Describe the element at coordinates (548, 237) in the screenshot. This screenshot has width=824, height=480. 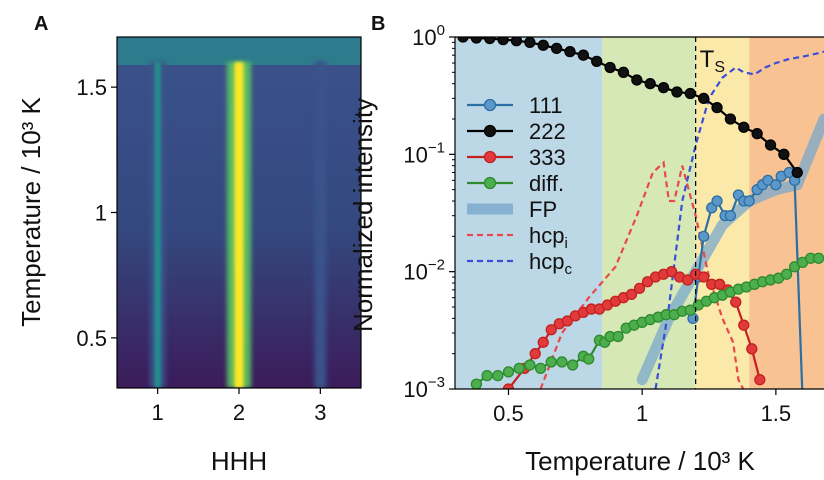
I see `legend-label: hcpi` at that location.